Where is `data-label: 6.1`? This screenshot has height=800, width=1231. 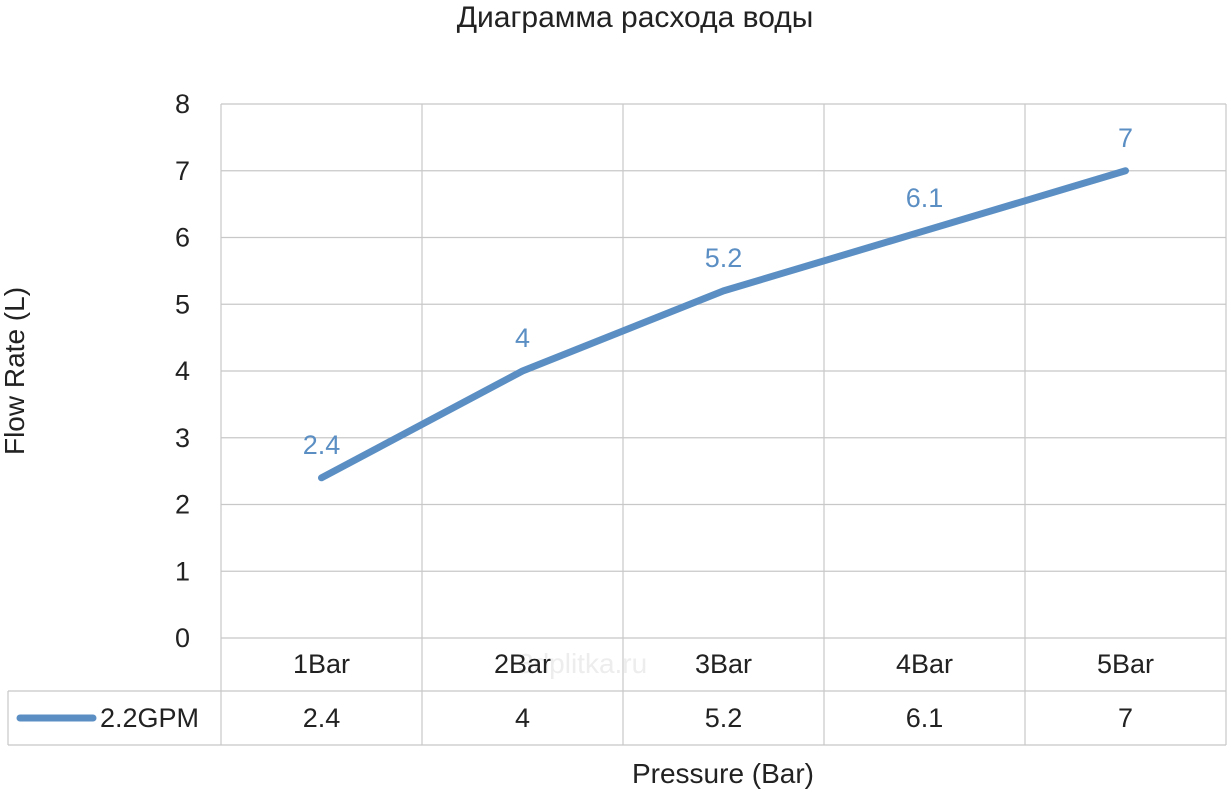
data-label: 6.1 is located at coordinates (925, 198).